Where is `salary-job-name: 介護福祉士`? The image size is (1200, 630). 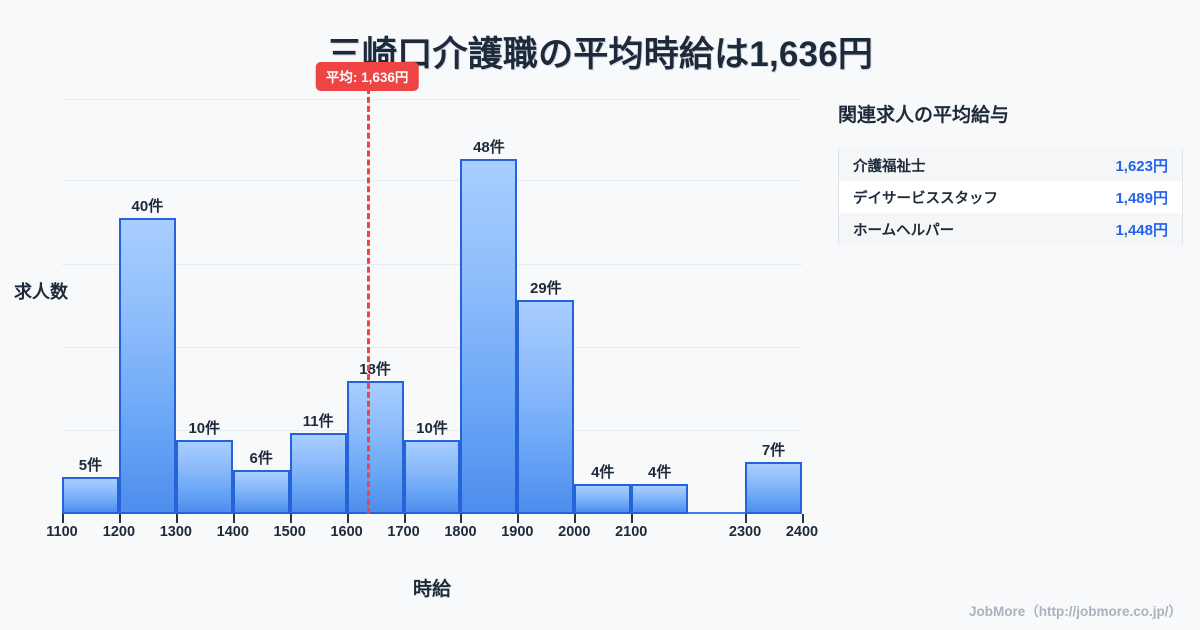
salary-job-name: 介護福祉士 is located at coordinates (889, 166).